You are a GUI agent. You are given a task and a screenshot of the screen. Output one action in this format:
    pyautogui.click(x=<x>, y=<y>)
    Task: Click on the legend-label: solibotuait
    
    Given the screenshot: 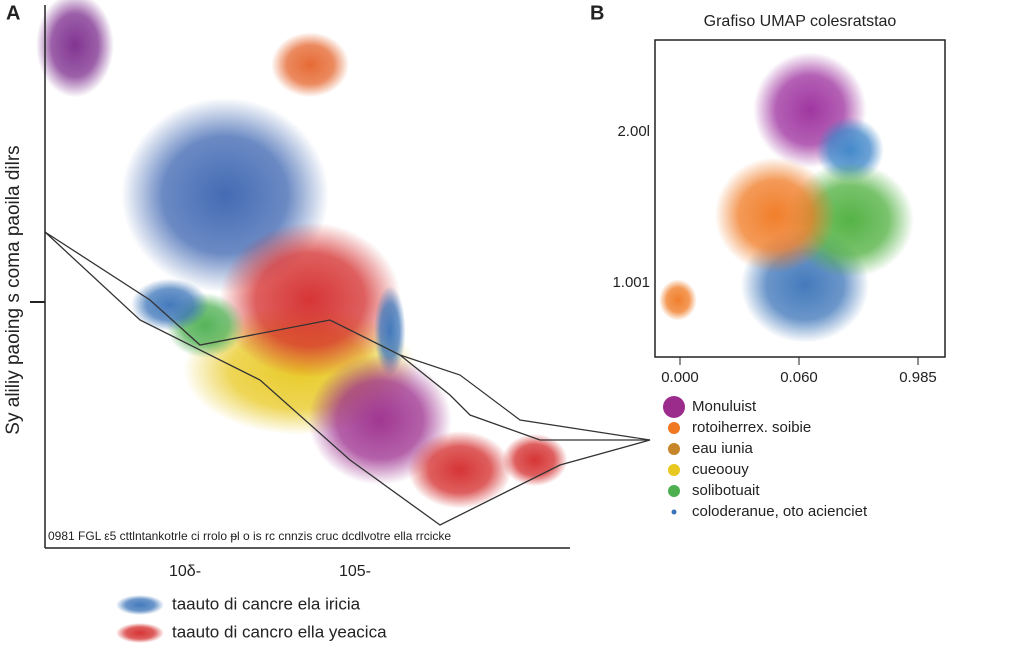 What is the action you would take?
    pyautogui.click(x=726, y=490)
    